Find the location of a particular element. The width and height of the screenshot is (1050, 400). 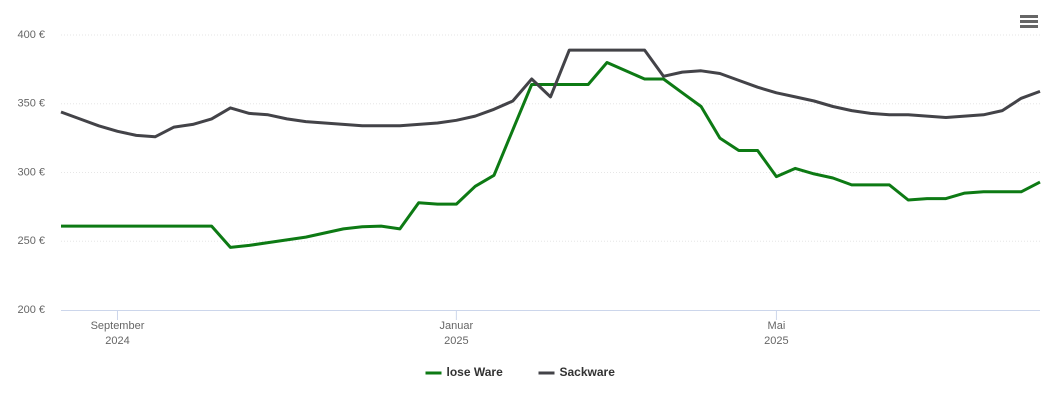

y-tick-label: 200 € is located at coordinates (31, 310).